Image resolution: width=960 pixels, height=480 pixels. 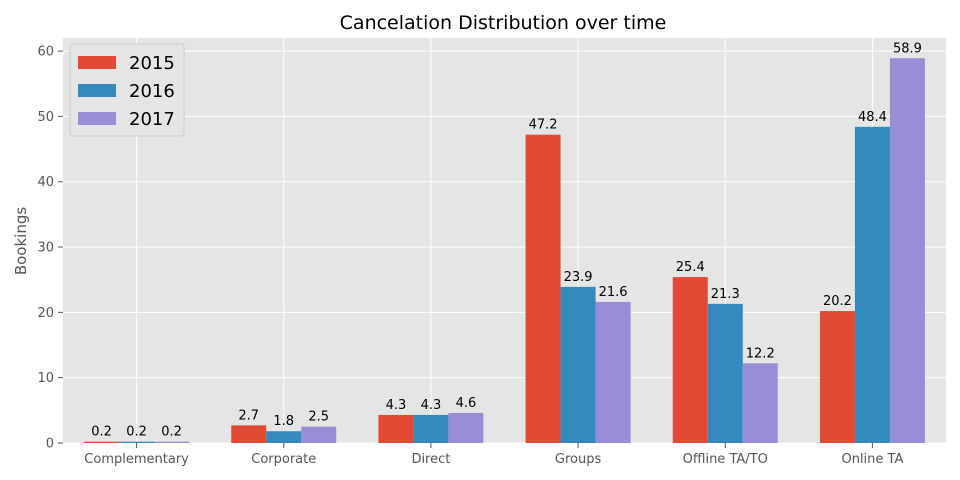 What do you see at coordinates (725, 294) in the screenshot?
I see `data-label: 21.3` at bounding box center [725, 294].